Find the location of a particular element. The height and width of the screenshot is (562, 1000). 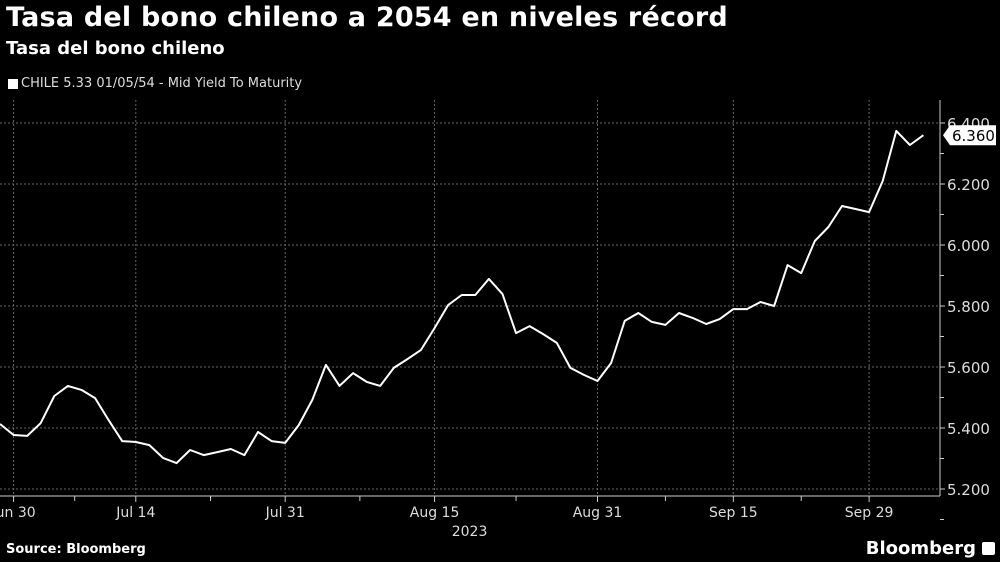

y-tick-label: 5.200 is located at coordinates (968, 490).